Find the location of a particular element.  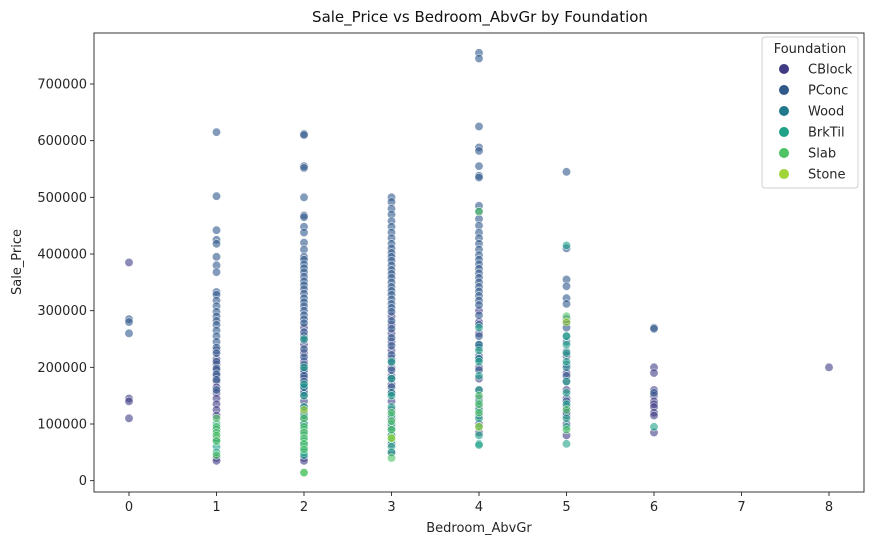

x-tick-label: 5 is located at coordinates (566, 507).